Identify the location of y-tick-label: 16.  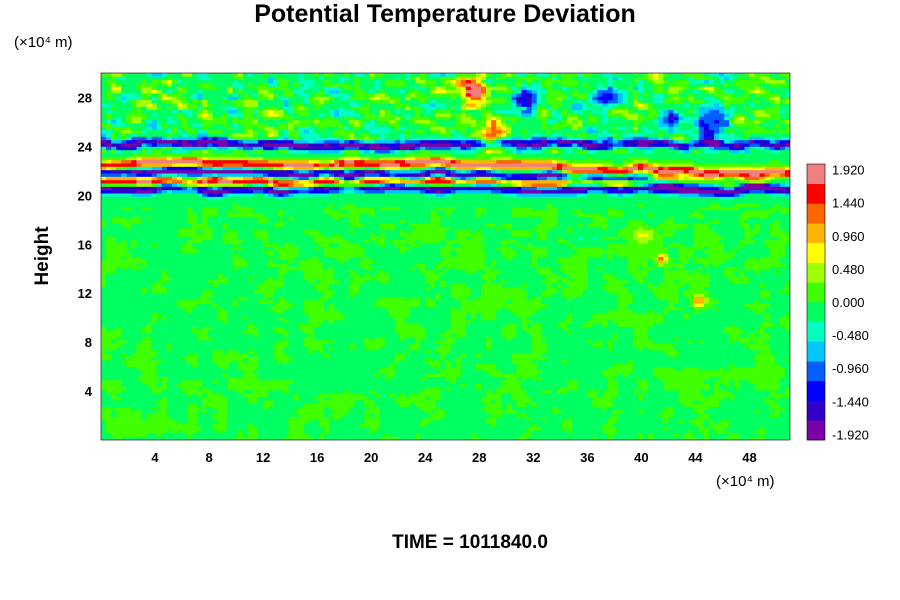
(85, 244).